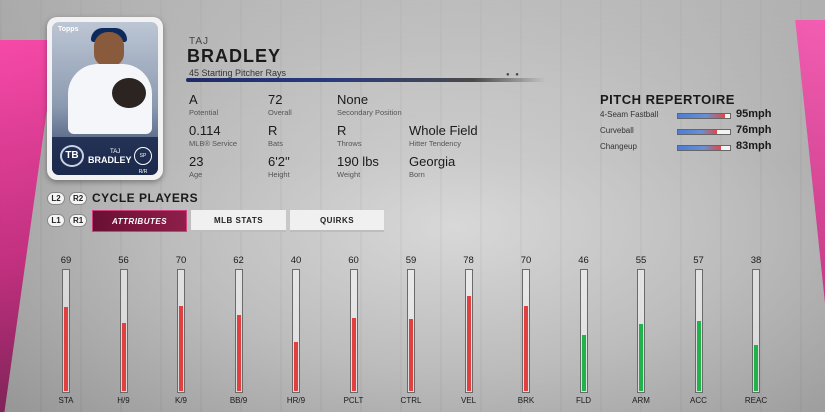 This screenshot has height=412, width=825. What do you see at coordinates (697, 132) in the screenshot?
I see `pitch-bar-fill` at bounding box center [697, 132].